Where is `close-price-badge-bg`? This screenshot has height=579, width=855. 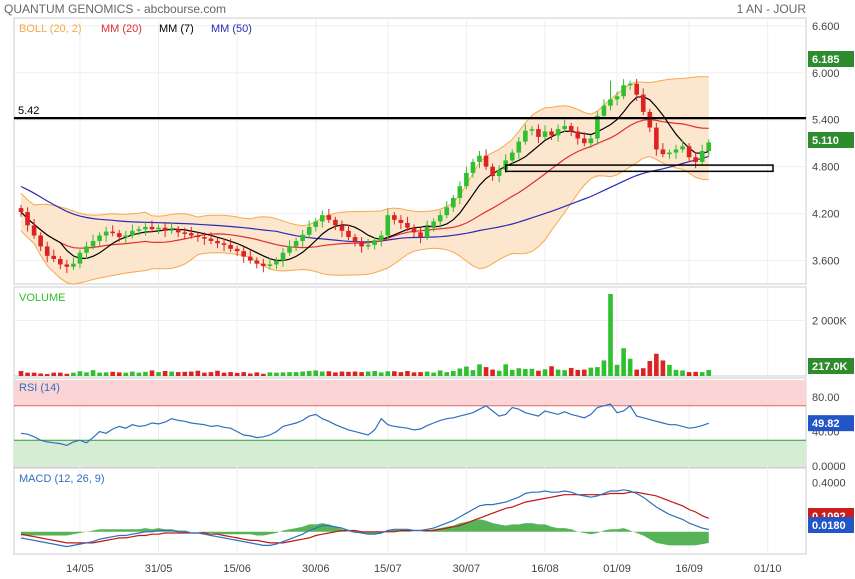 close-price-badge-bg is located at coordinates (831, 140).